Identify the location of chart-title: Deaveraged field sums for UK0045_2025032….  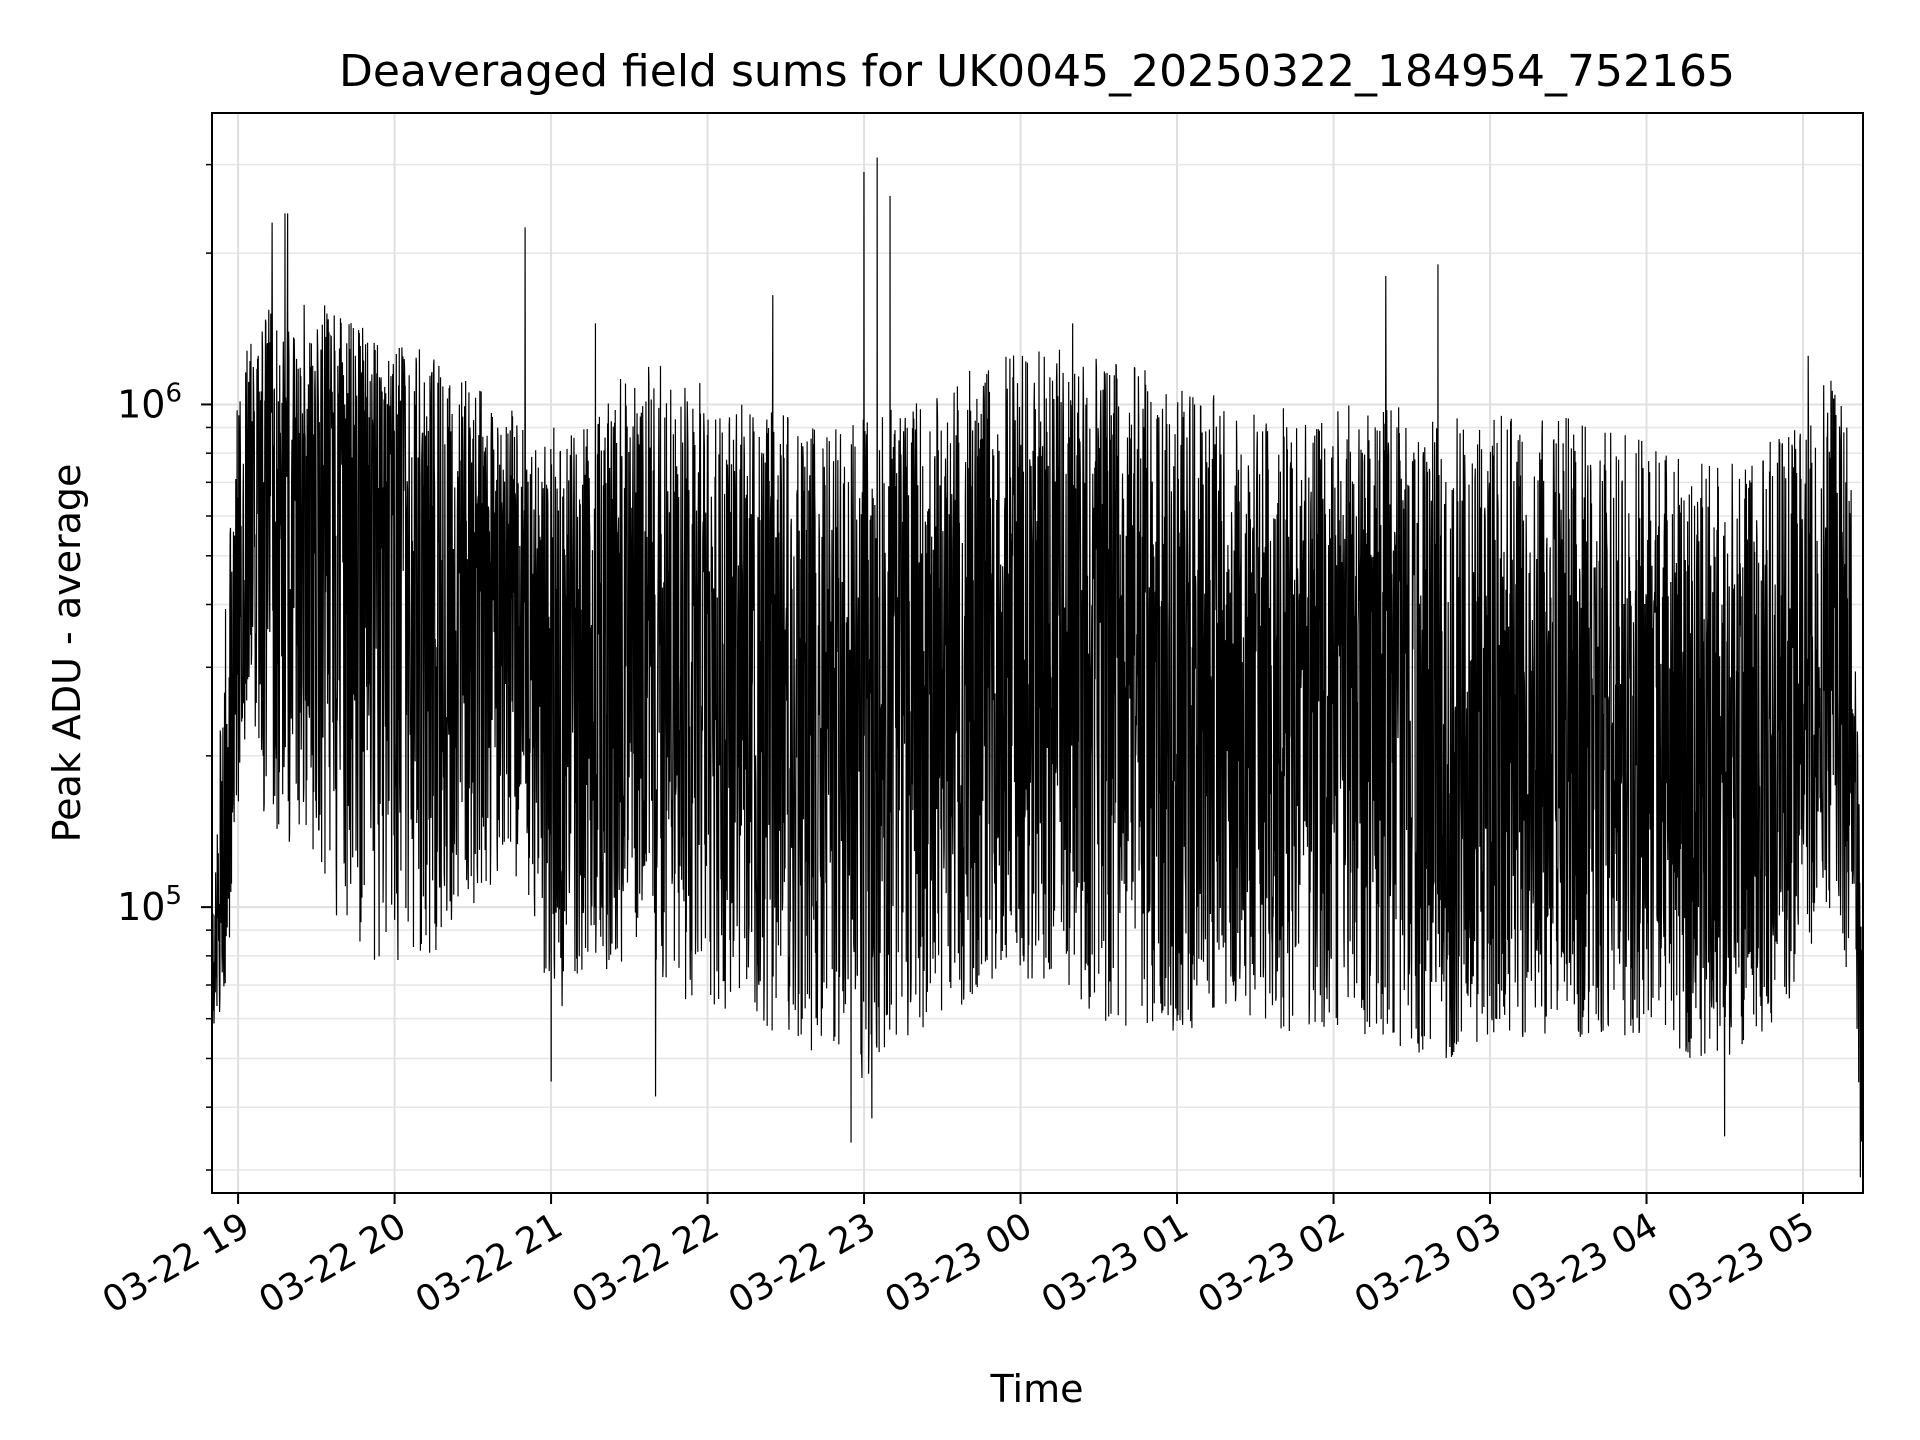
(1037, 71).